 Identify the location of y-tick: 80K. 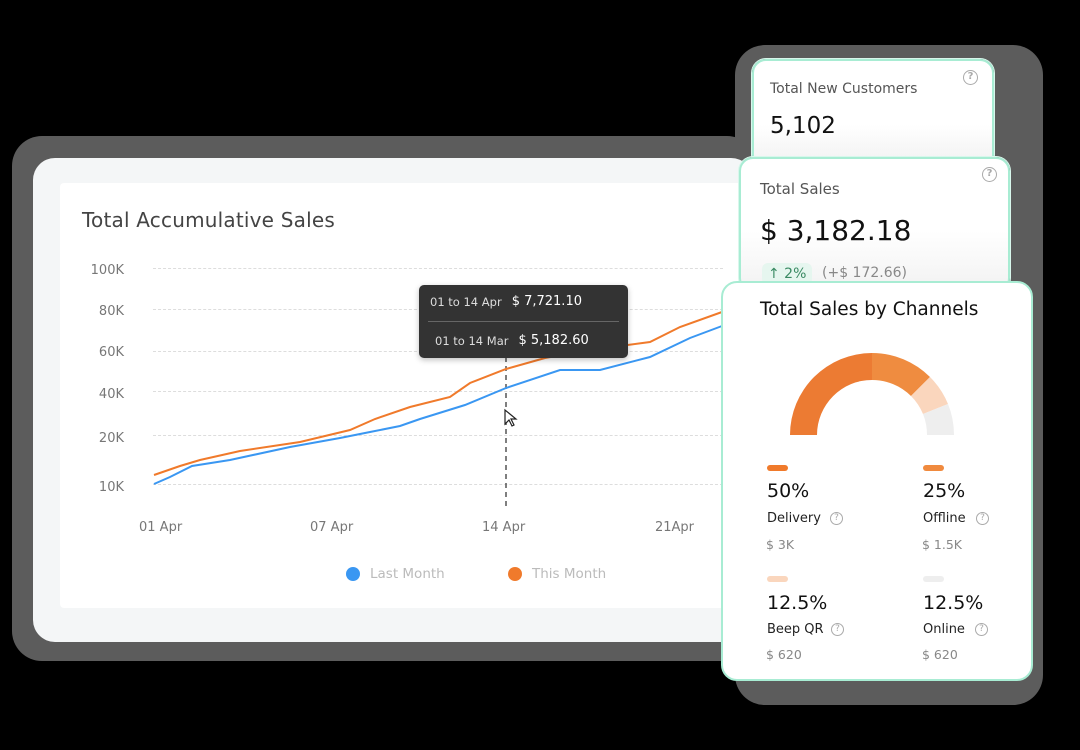
(111, 311).